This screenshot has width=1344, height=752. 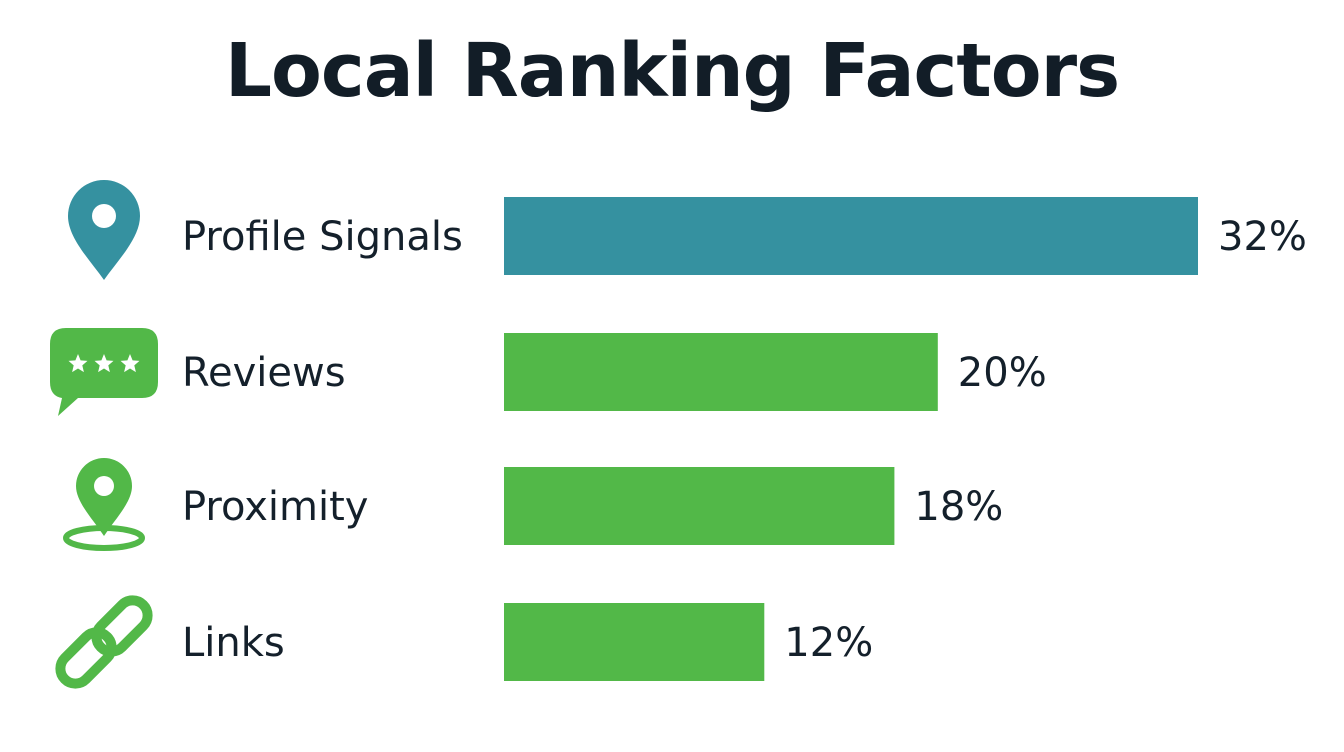 I want to click on value-label: 32%, so click(x=1262, y=237).